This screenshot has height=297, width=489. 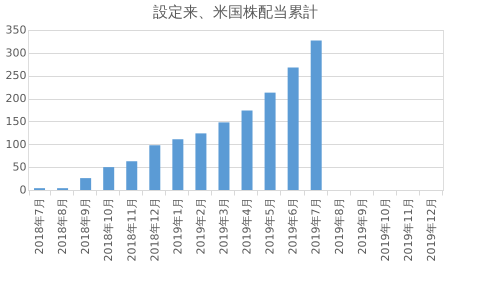 What do you see at coordinates (155, 230) in the screenshot?
I see `x-tick-label: 2018年12月` at bounding box center [155, 230].